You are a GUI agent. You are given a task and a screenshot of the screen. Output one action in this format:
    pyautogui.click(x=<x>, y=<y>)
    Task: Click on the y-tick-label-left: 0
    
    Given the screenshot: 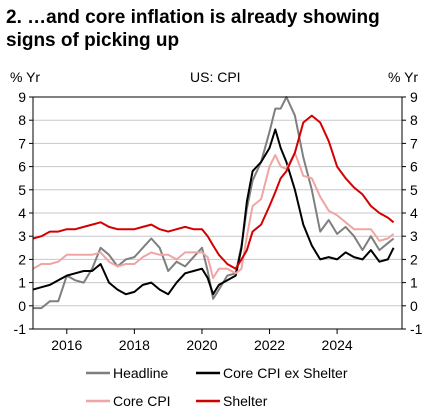 What is the action you would take?
    pyautogui.click(x=22, y=306)
    